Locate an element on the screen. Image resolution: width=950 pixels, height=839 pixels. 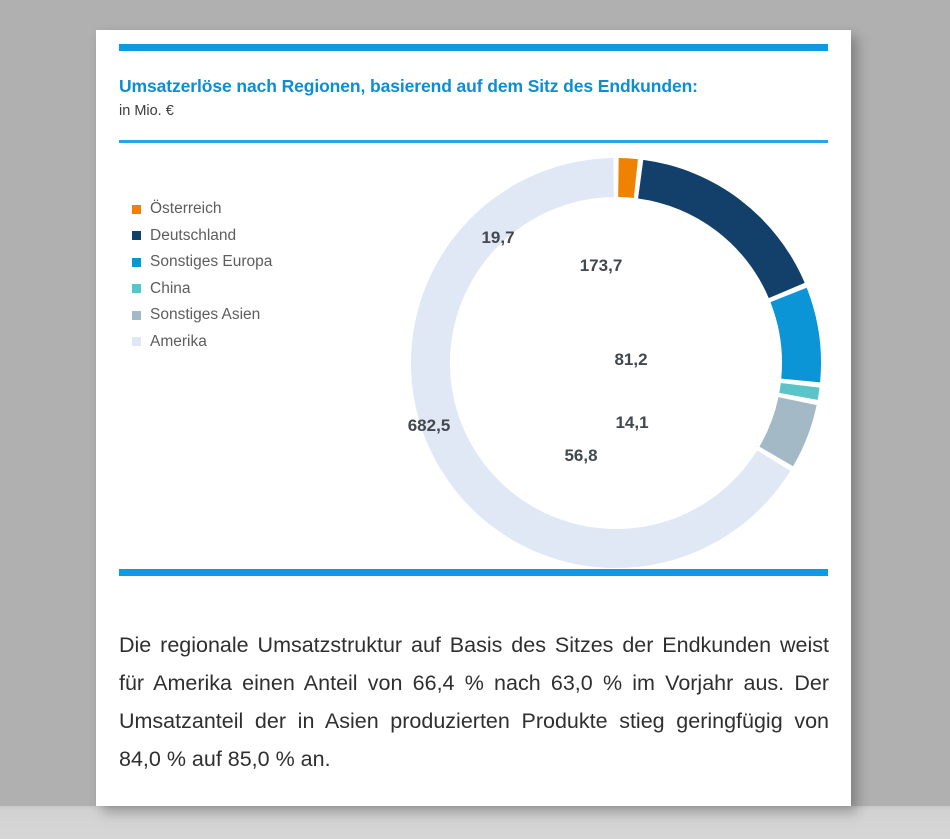
legend-item: Sonstiges Asien is located at coordinates (232, 315).